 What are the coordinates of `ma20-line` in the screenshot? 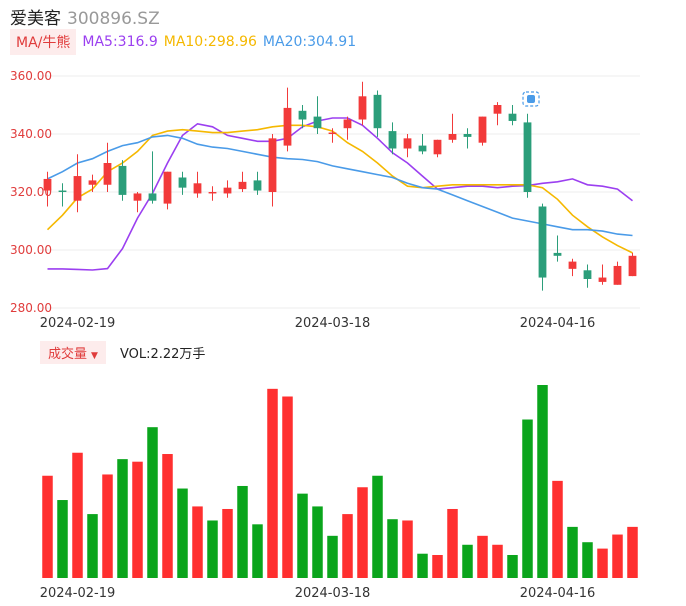 It's located at (340, 185).